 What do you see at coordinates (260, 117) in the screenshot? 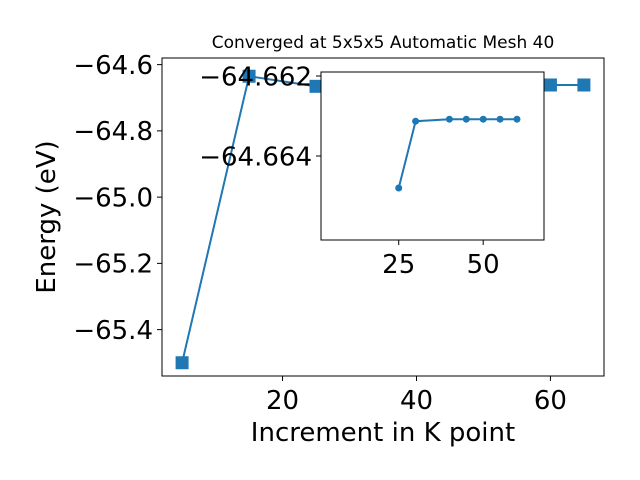
I see `inset-y-ticks: −64.664 −64.662` at bounding box center [260, 117].